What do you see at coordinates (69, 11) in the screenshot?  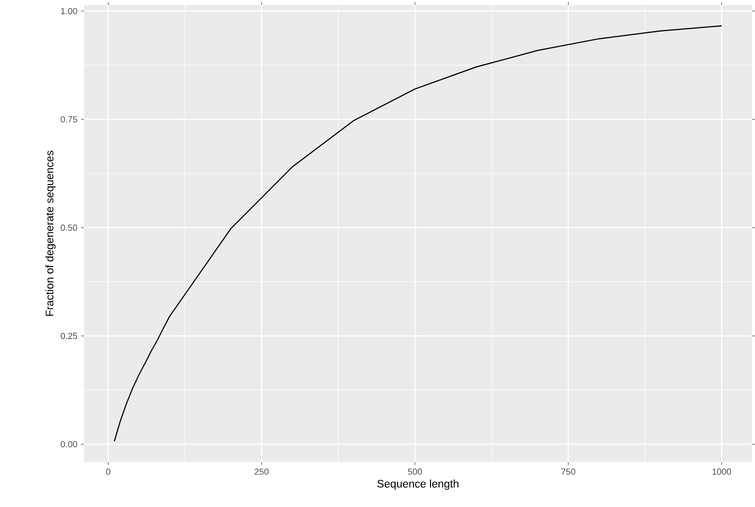 I see `y-tick-label: 1.00` at bounding box center [69, 11].